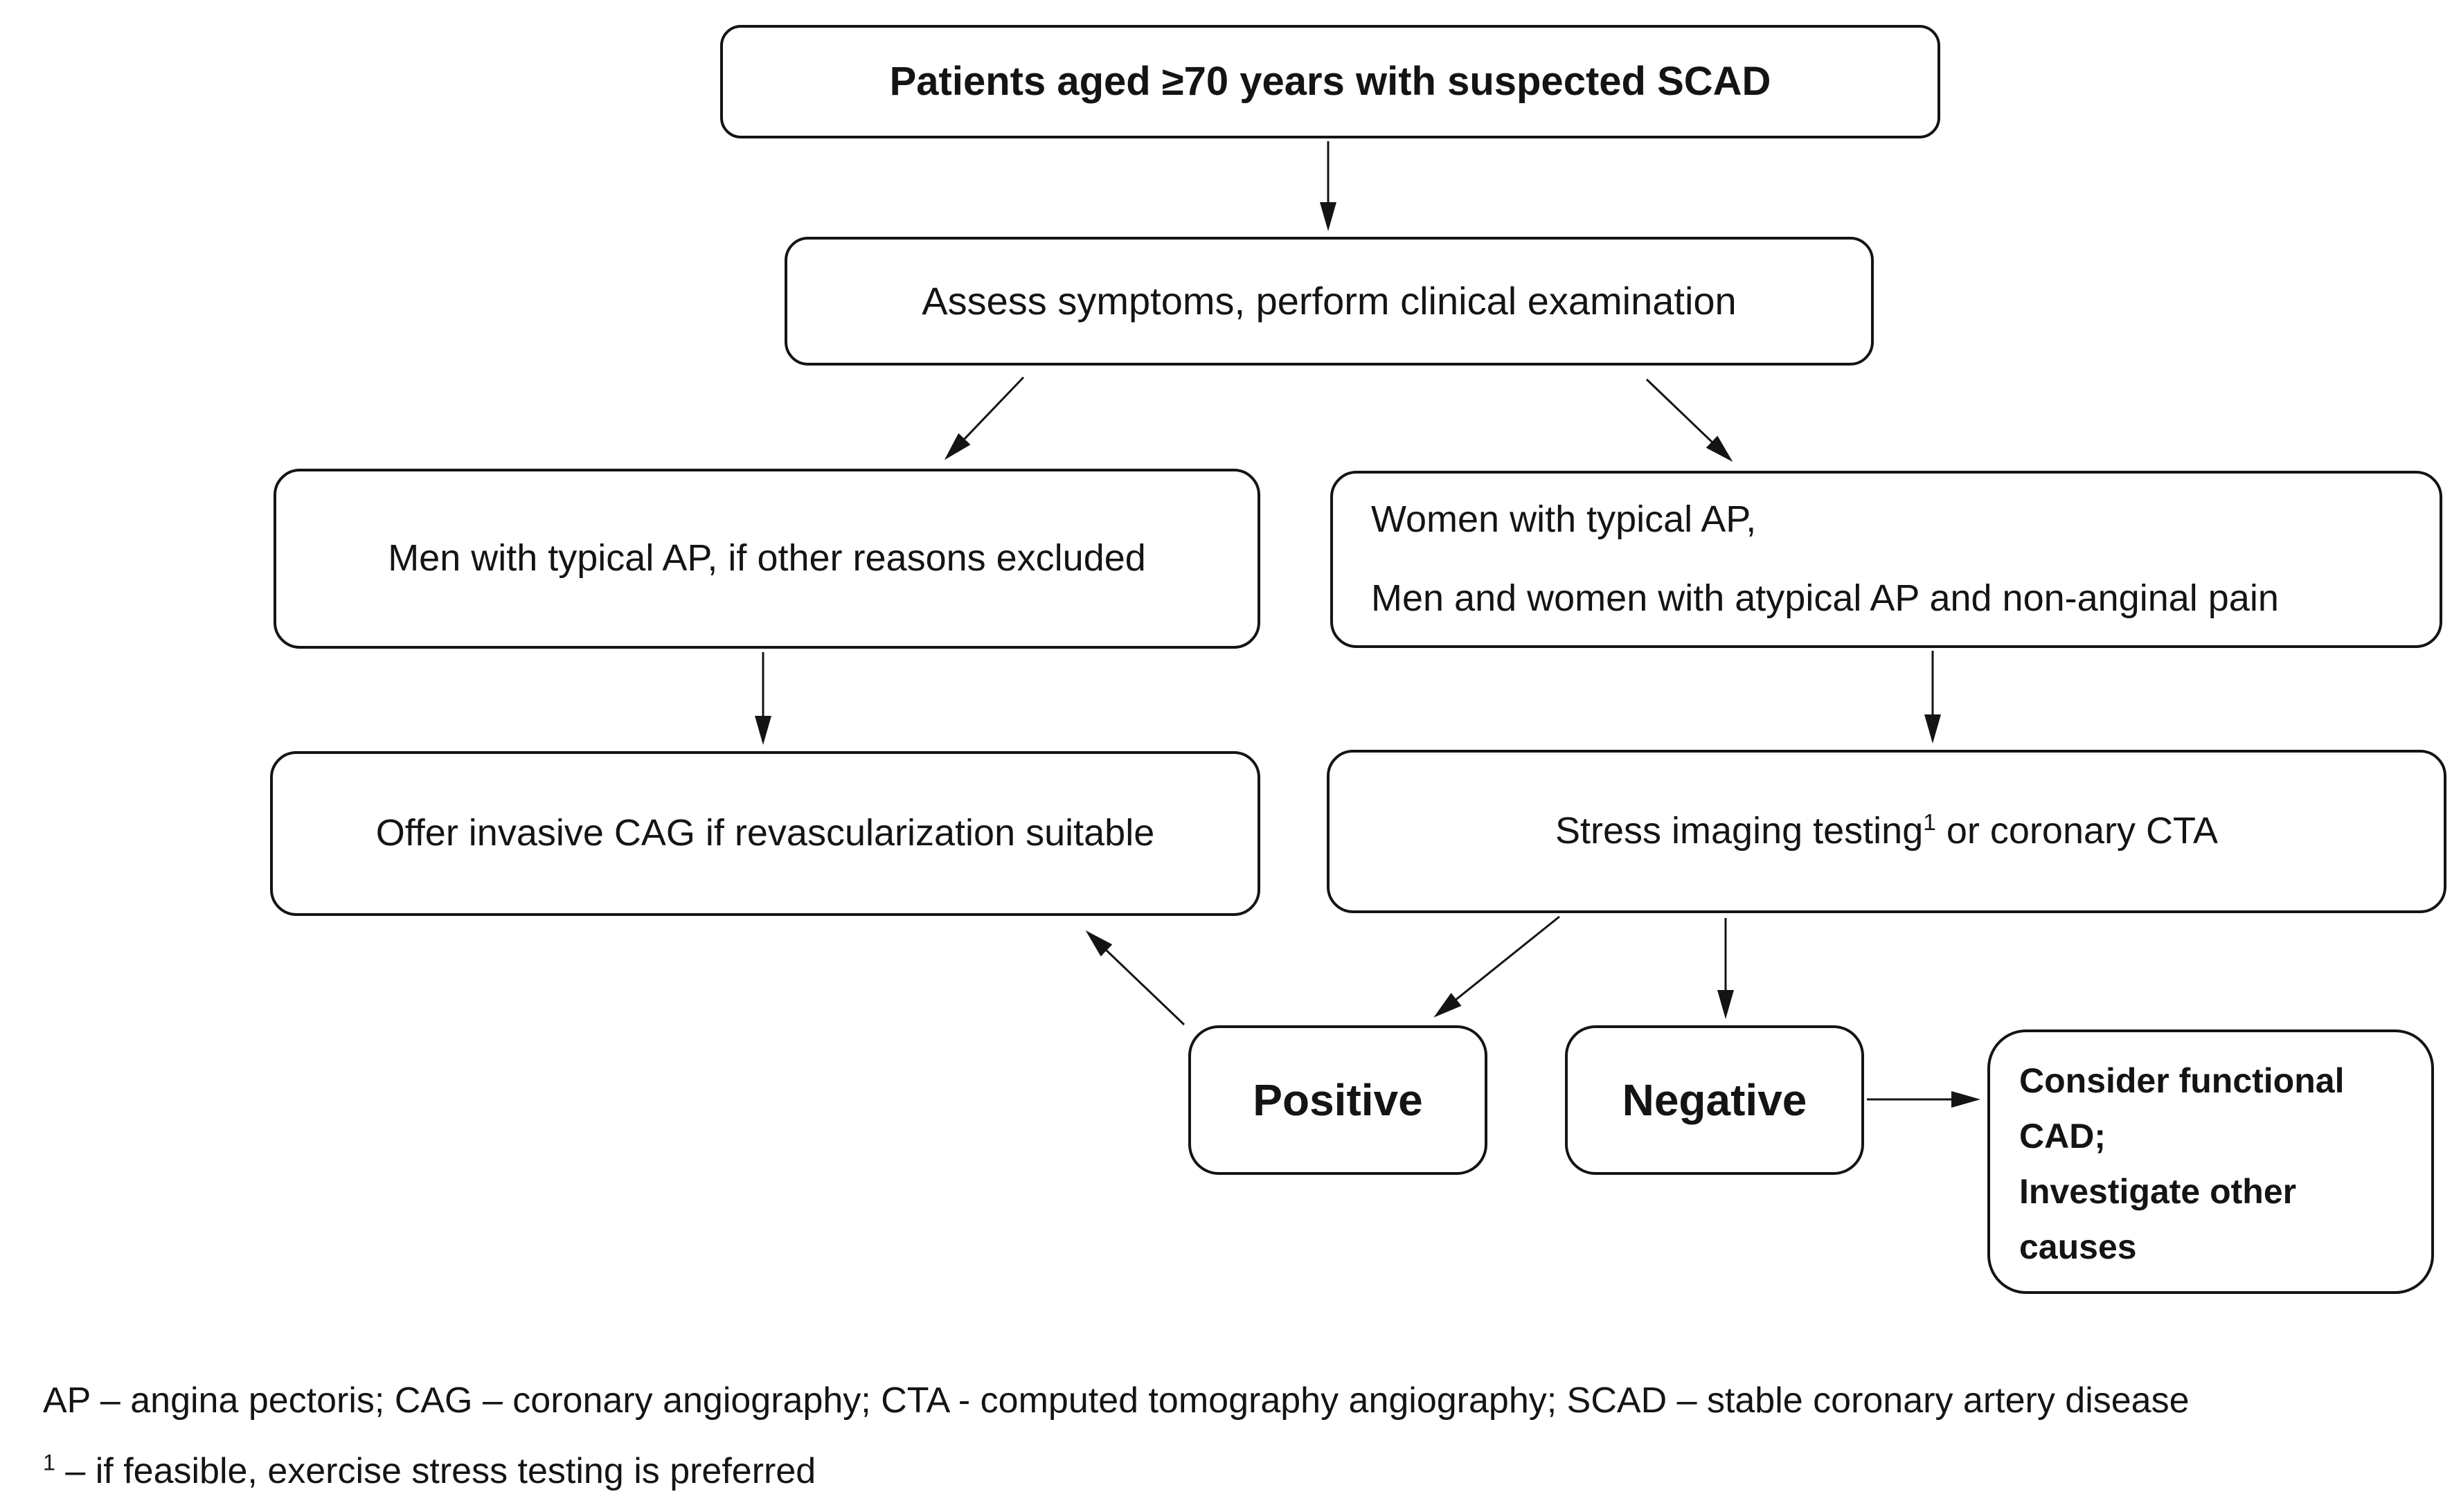  I want to click on node-negative-label: Negative, so click(1714, 1100).